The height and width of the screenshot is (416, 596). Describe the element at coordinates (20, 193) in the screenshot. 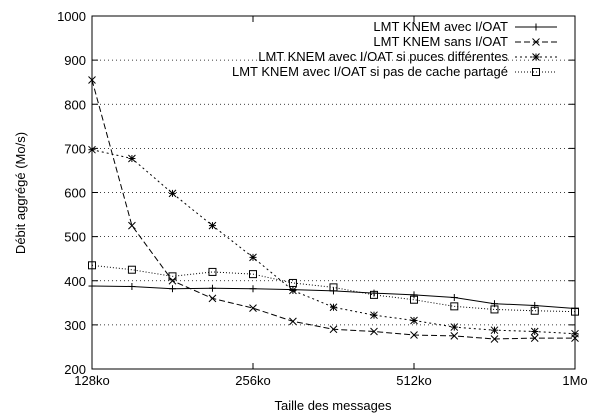

I see `y-axis-label: Débit aggrégé (Mo/s)` at that location.